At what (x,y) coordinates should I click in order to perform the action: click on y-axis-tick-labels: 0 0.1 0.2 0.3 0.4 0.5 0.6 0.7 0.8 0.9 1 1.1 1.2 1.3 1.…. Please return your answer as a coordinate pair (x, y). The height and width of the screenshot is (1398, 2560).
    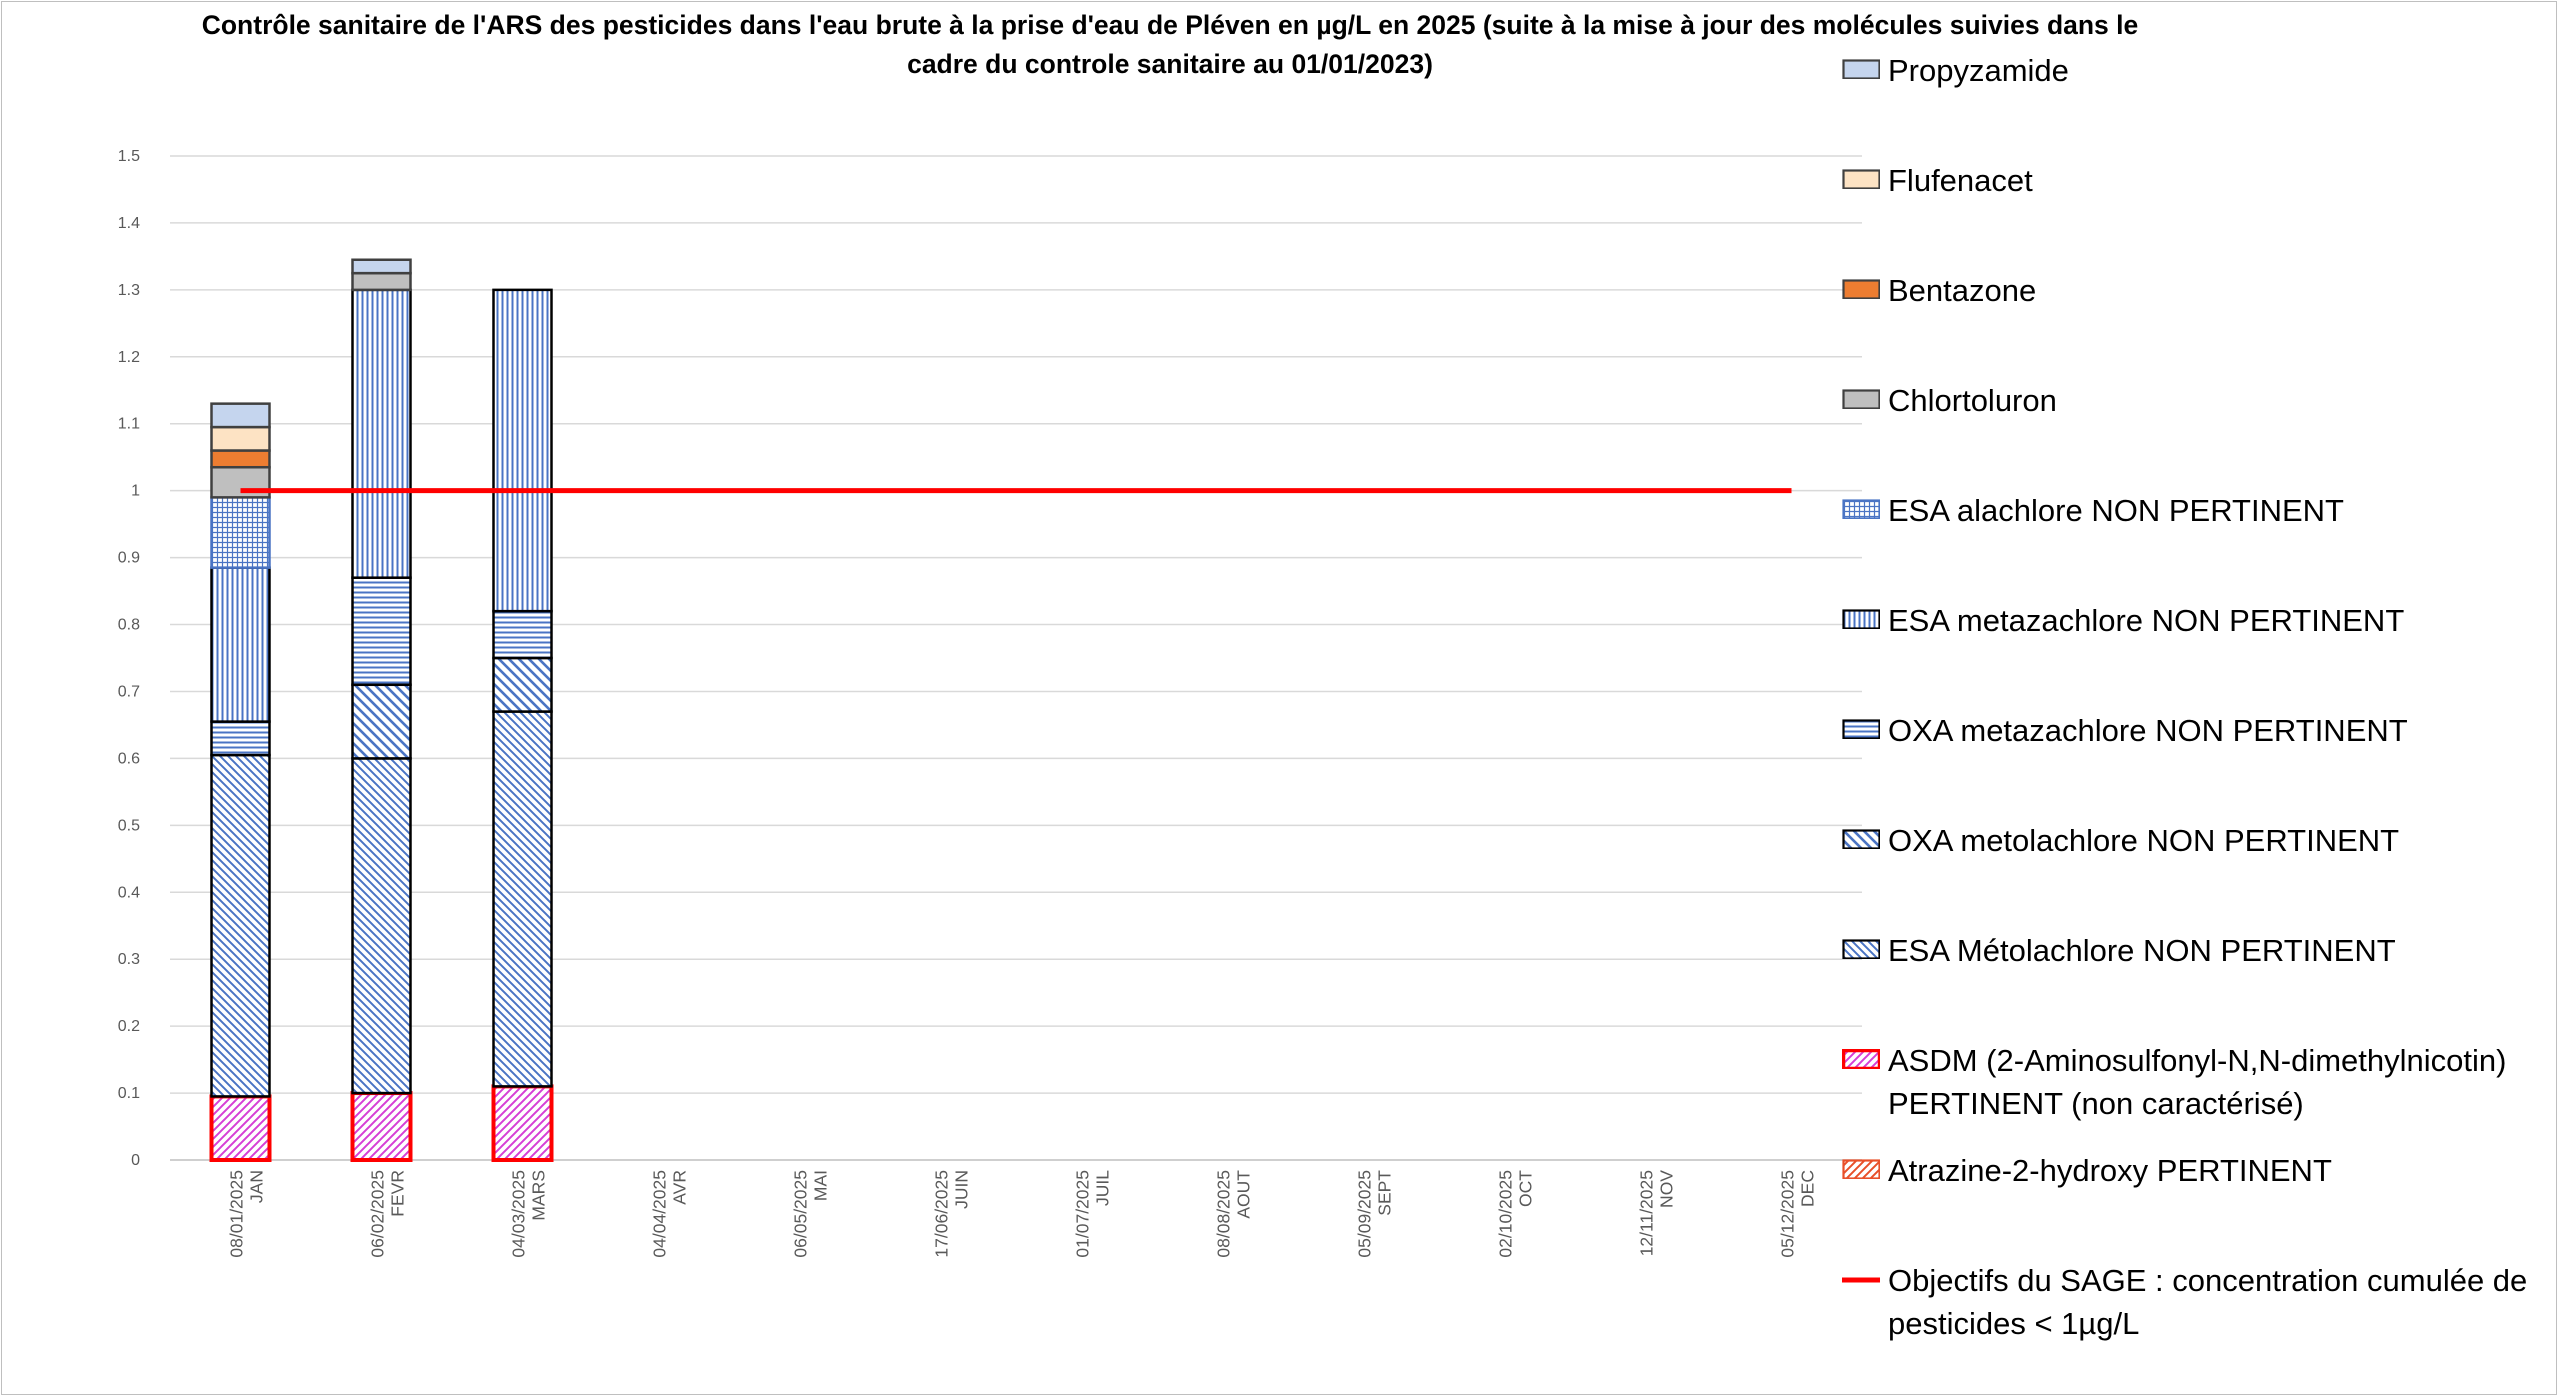
    Looking at the image, I should click on (129, 658).